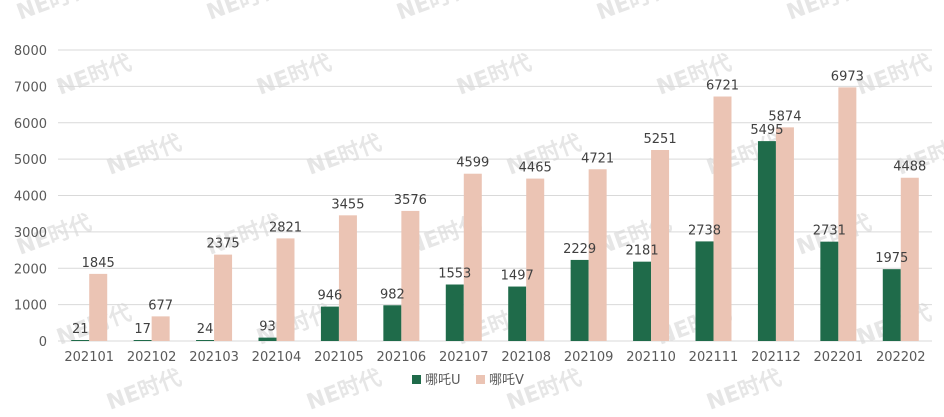 This screenshot has width=944, height=417. What do you see at coordinates (704, 230) in the screenshot?
I see `data-label: 2738` at bounding box center [704, 230].